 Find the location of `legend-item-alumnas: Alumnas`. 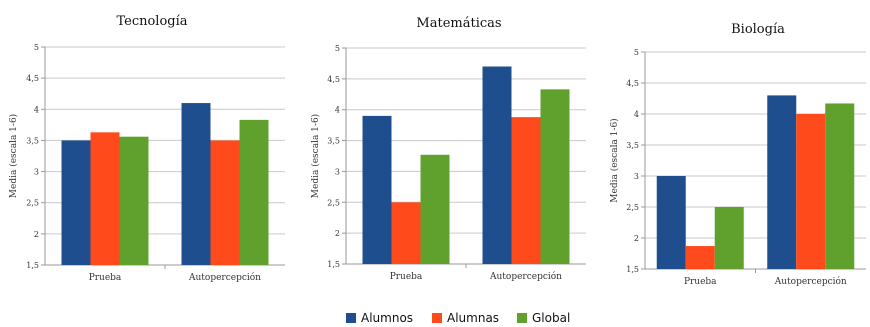

legend-item-alumnas: Alumnas is located at coordinates (465, 318).